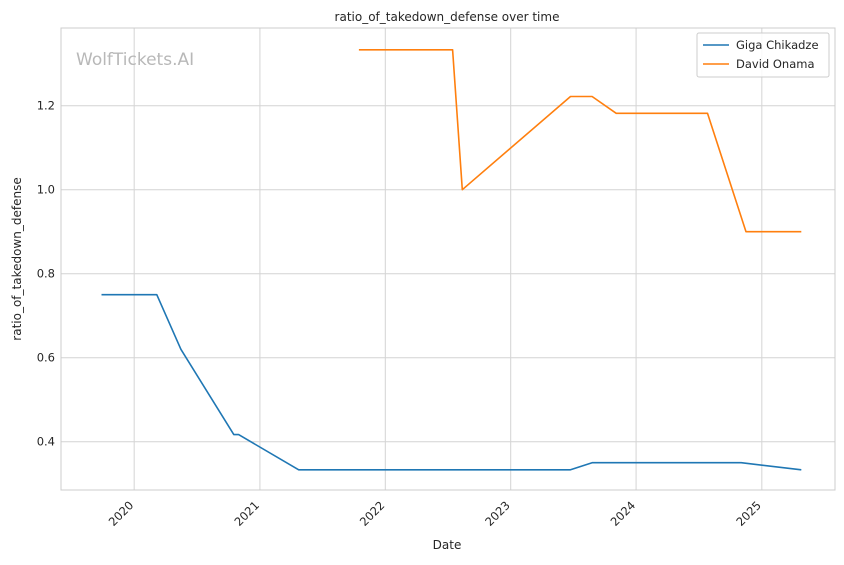 The height and width of the screenshot is (565, 844). Describe the element at coordinates (46, 190) in the screenshot. I see `y-tick-label: 1.0` at that location.